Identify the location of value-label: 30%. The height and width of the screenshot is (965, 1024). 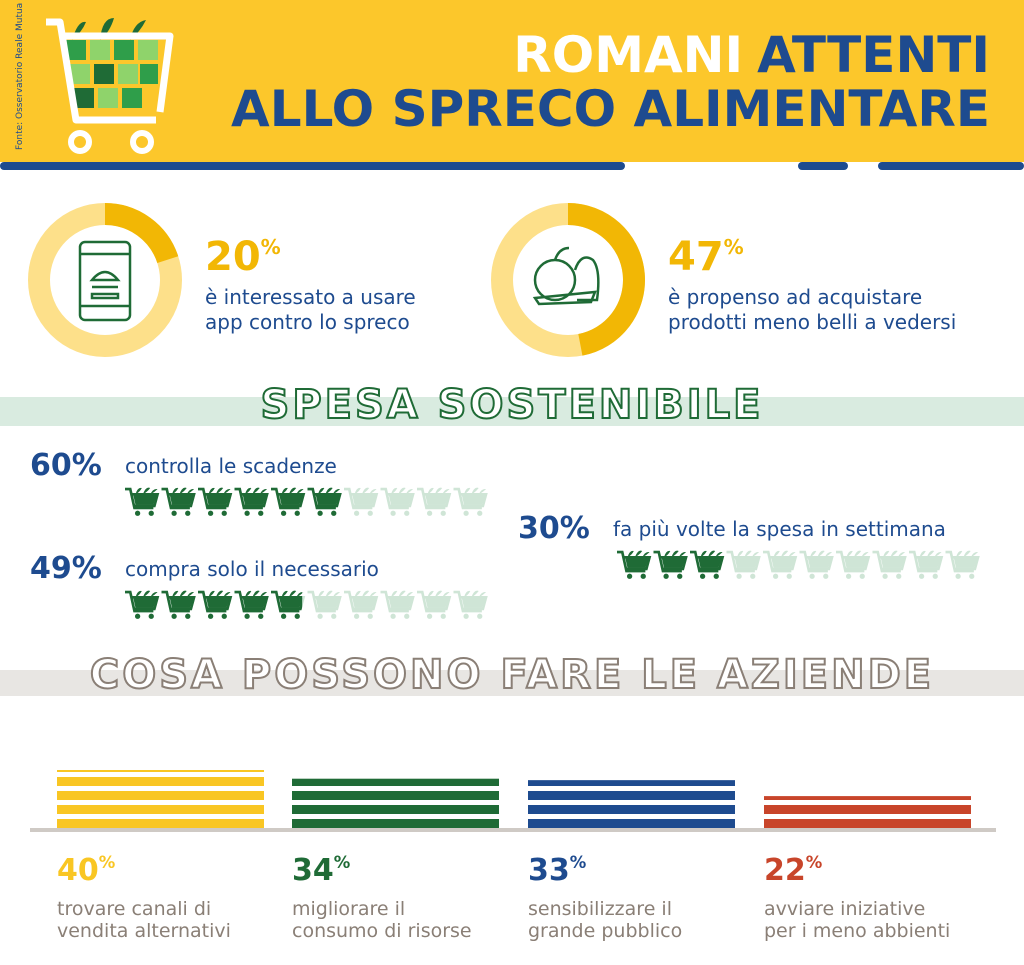
(554, 528).